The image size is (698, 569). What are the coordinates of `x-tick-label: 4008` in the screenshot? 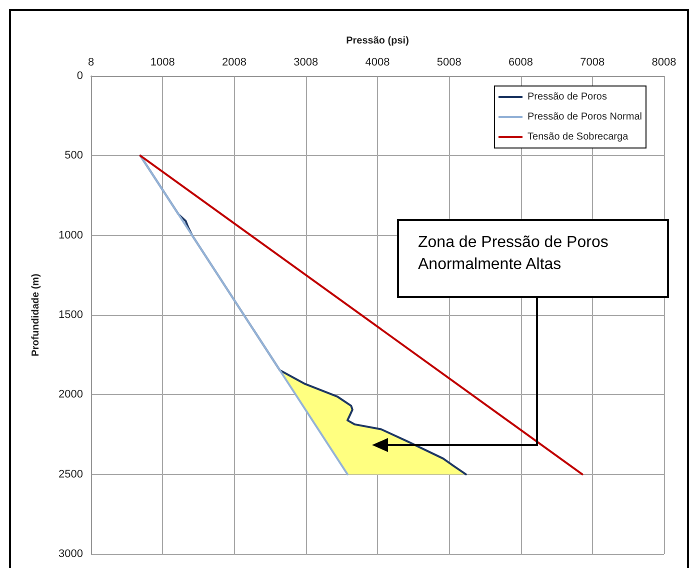 It's located at (377, 62).